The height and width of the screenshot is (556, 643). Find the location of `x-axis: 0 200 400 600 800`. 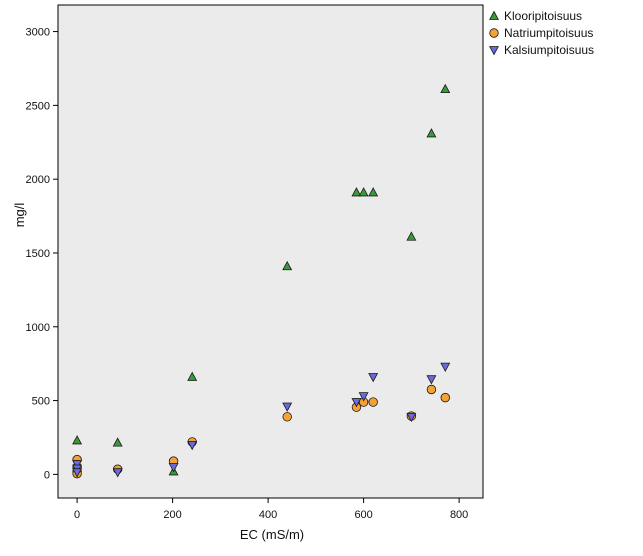

x-axis: 0 200 400 600 800 is located at coordinates (271, 509).